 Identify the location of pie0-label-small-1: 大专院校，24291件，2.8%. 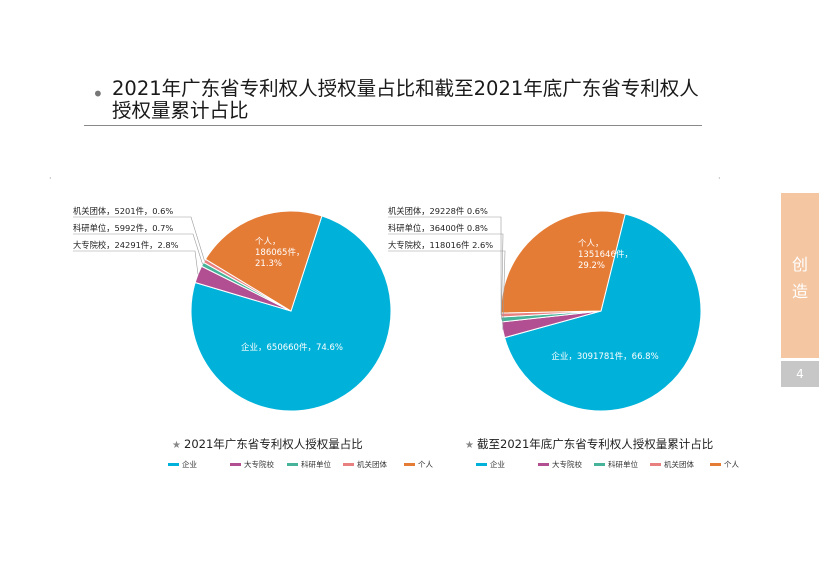
(126, 245).